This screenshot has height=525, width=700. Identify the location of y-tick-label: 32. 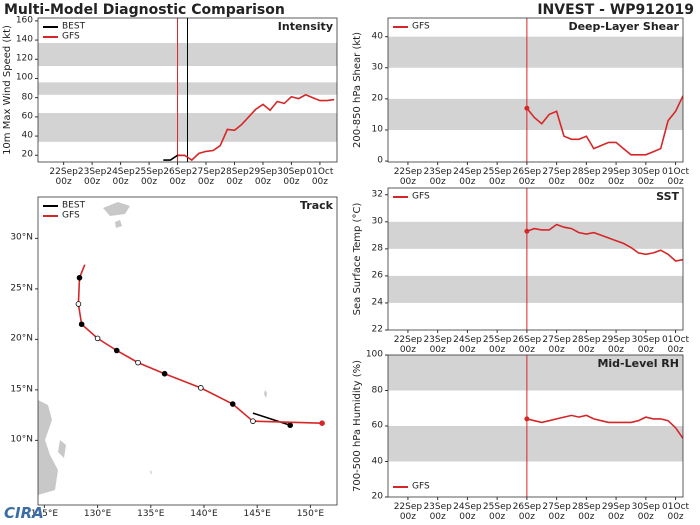
(377, 194).